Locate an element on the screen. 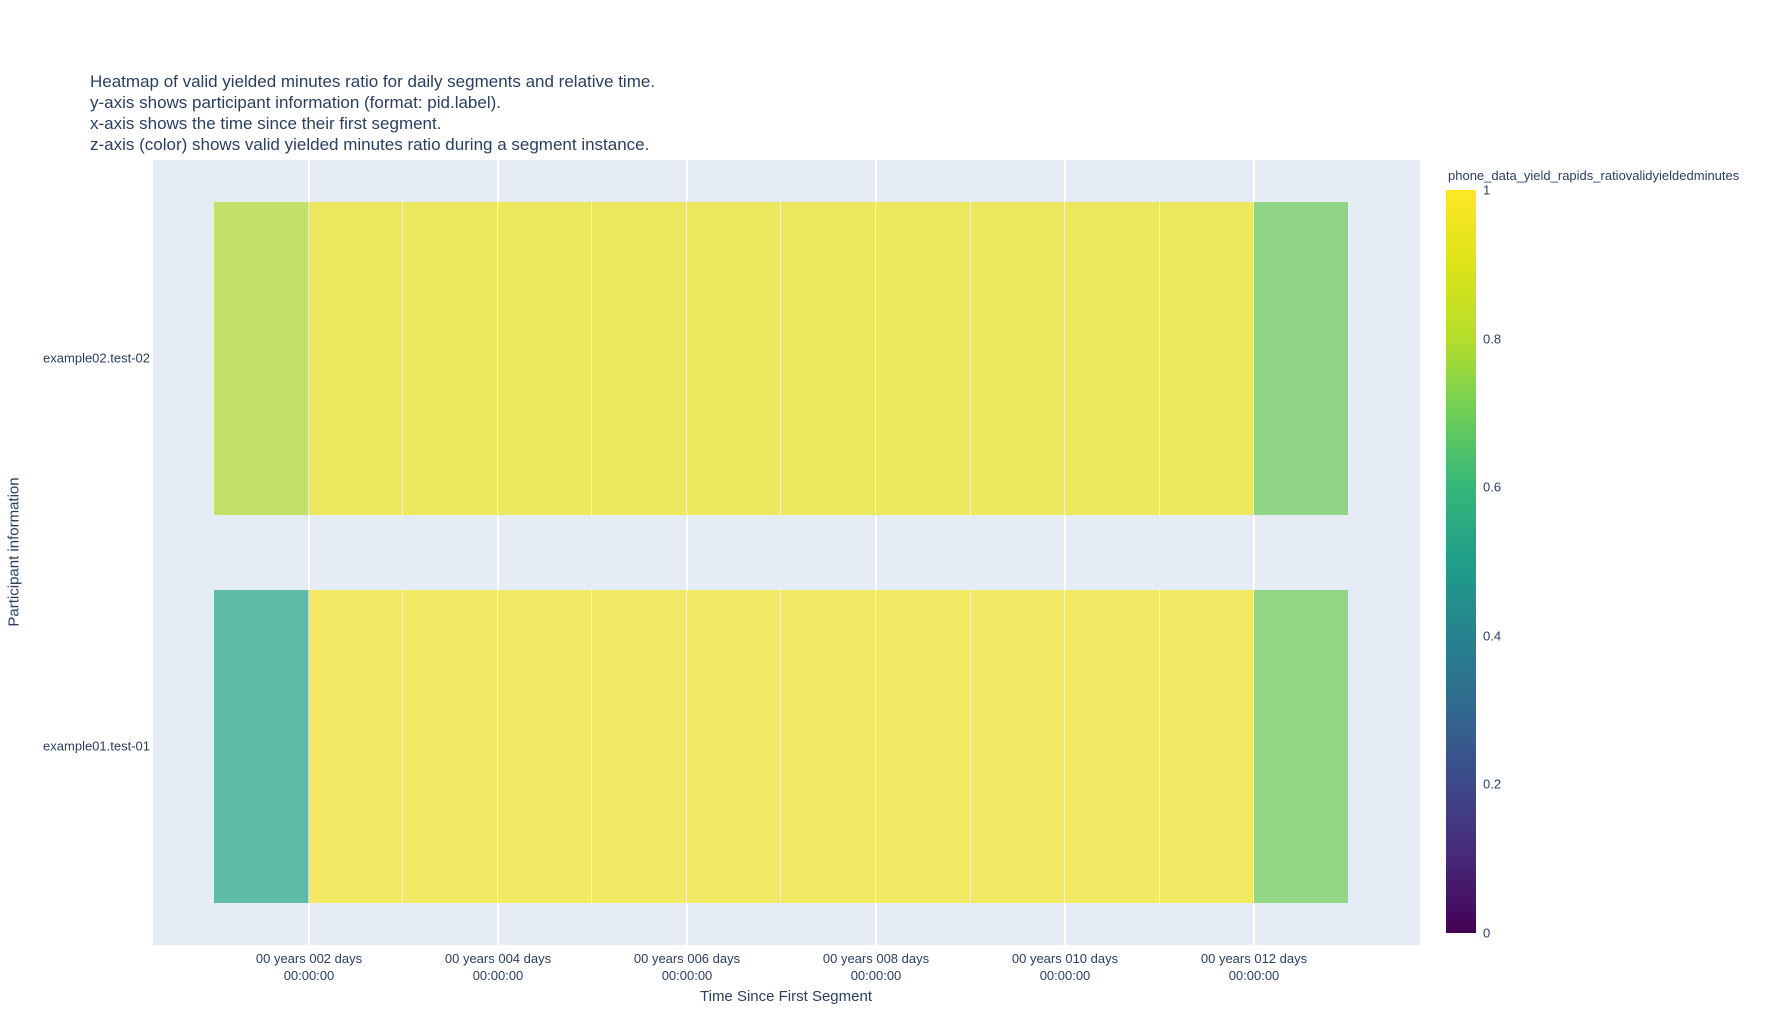 This screenshot has height=1024, width=1776. y-tick-label: example02.test-02 is located at coordinates (96, 358).